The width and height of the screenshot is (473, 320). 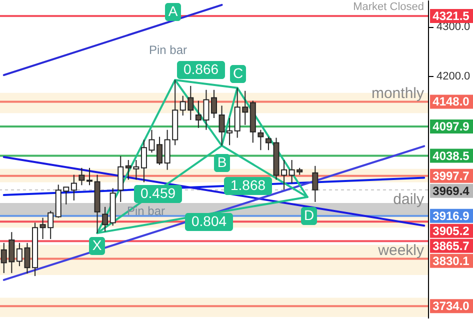 What do you see at coordinates (408, 199) in the screenshot?
I see `band-label: daily` at bounding box center [408, 199].